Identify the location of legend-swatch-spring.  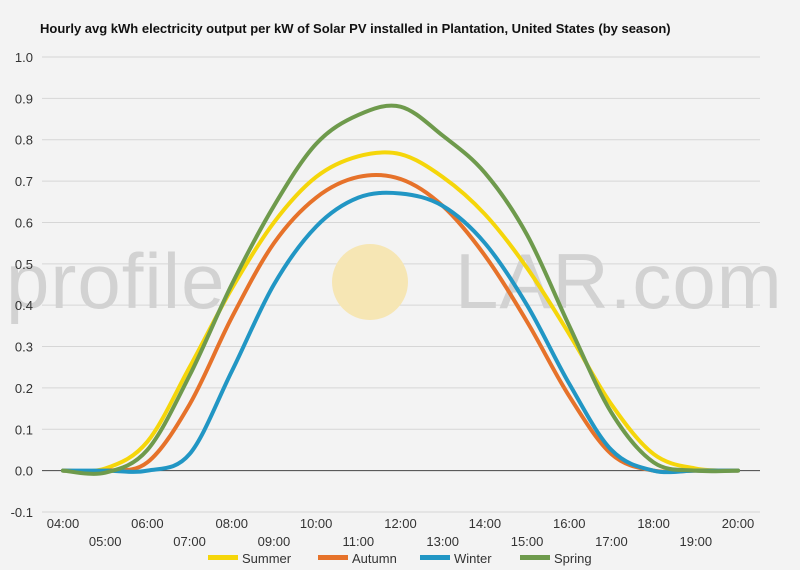
(535, 557).